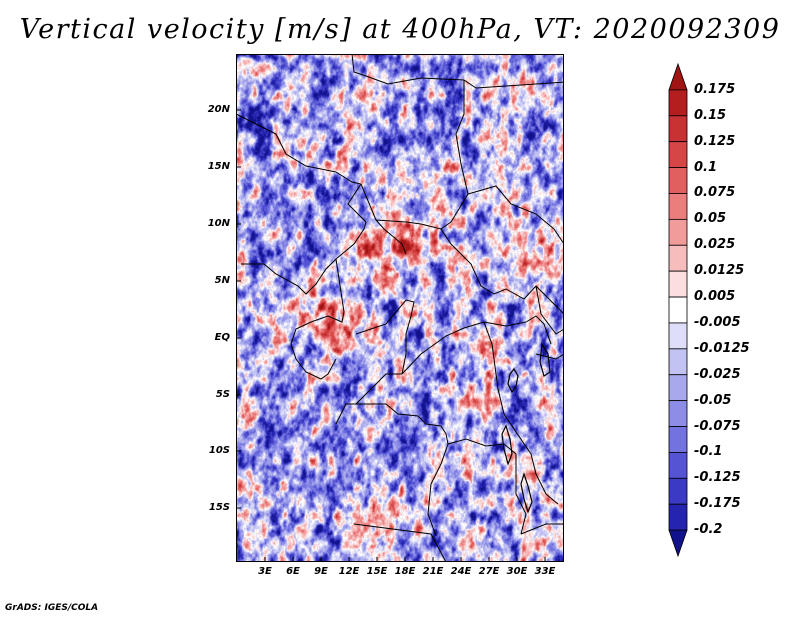 This screenshot has width=800, height=618. I want to click on colorbar-label: -0.005, so click(717, 322).